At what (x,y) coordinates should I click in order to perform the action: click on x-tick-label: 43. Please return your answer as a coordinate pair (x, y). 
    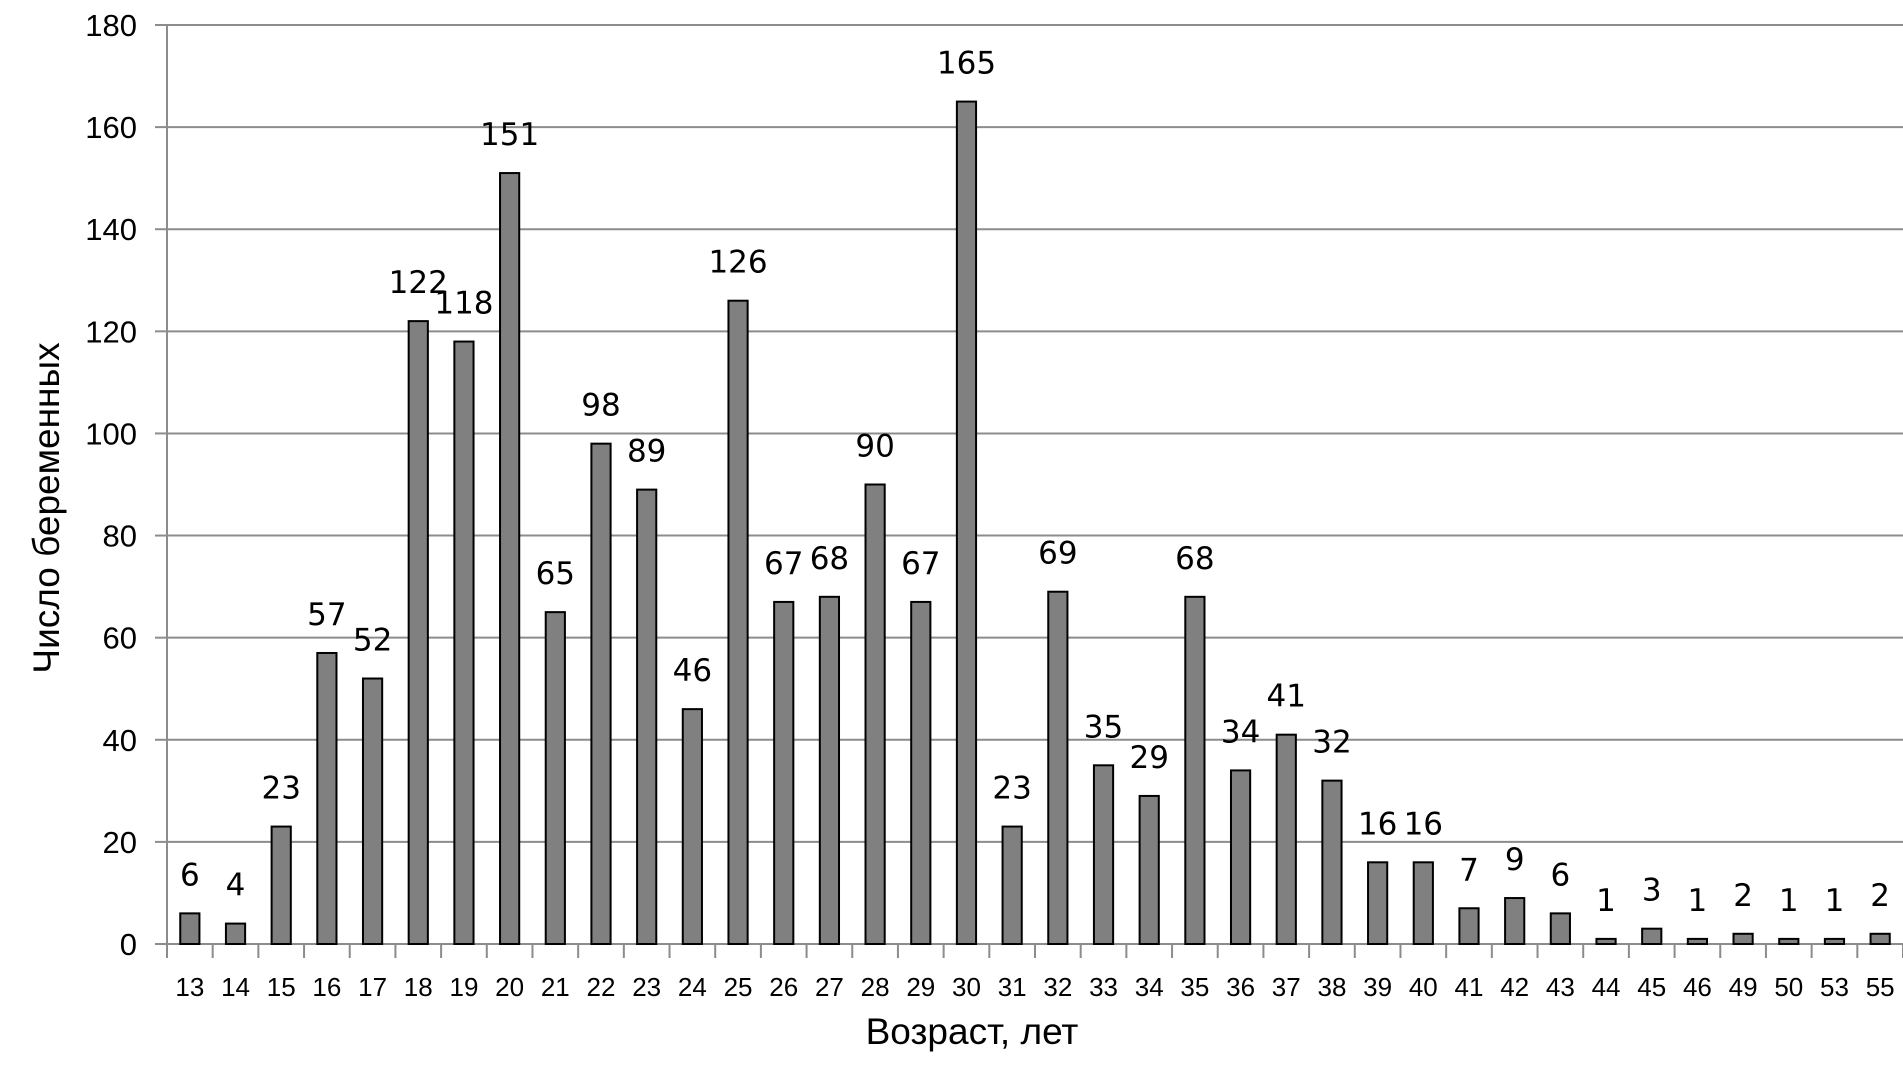
    Looking at the image, I should click on (1560, 987).